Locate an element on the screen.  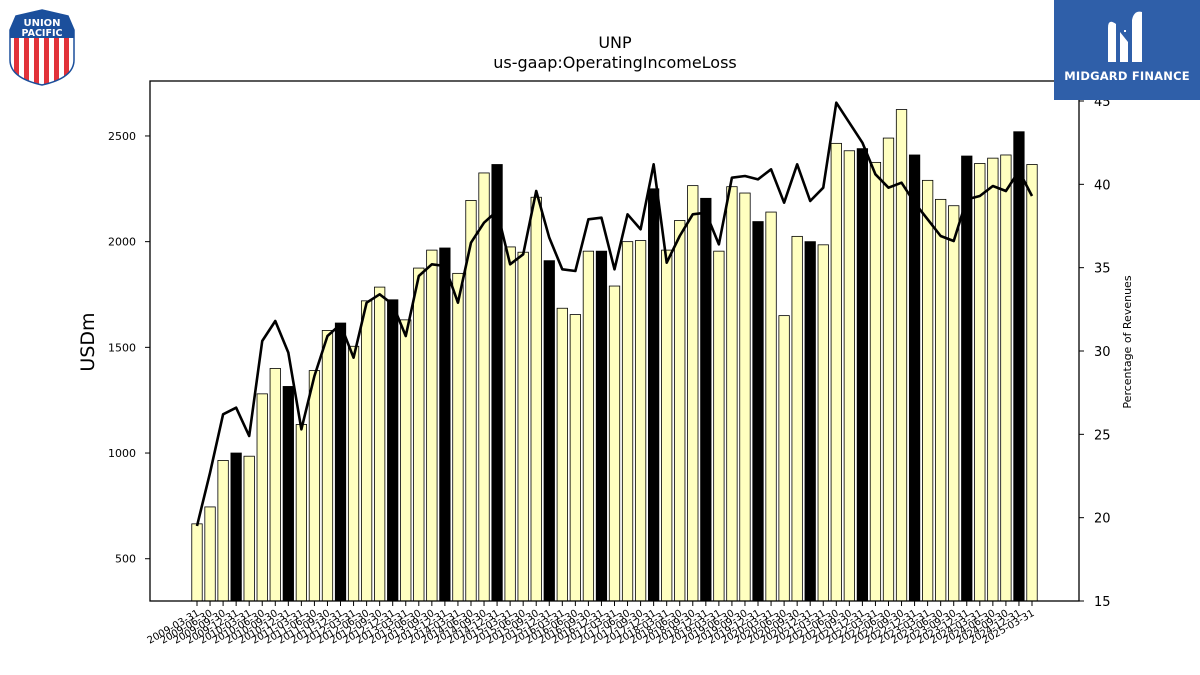
y2-axis-label: Percentage of Revenues is located at coordinates (1127, 341).